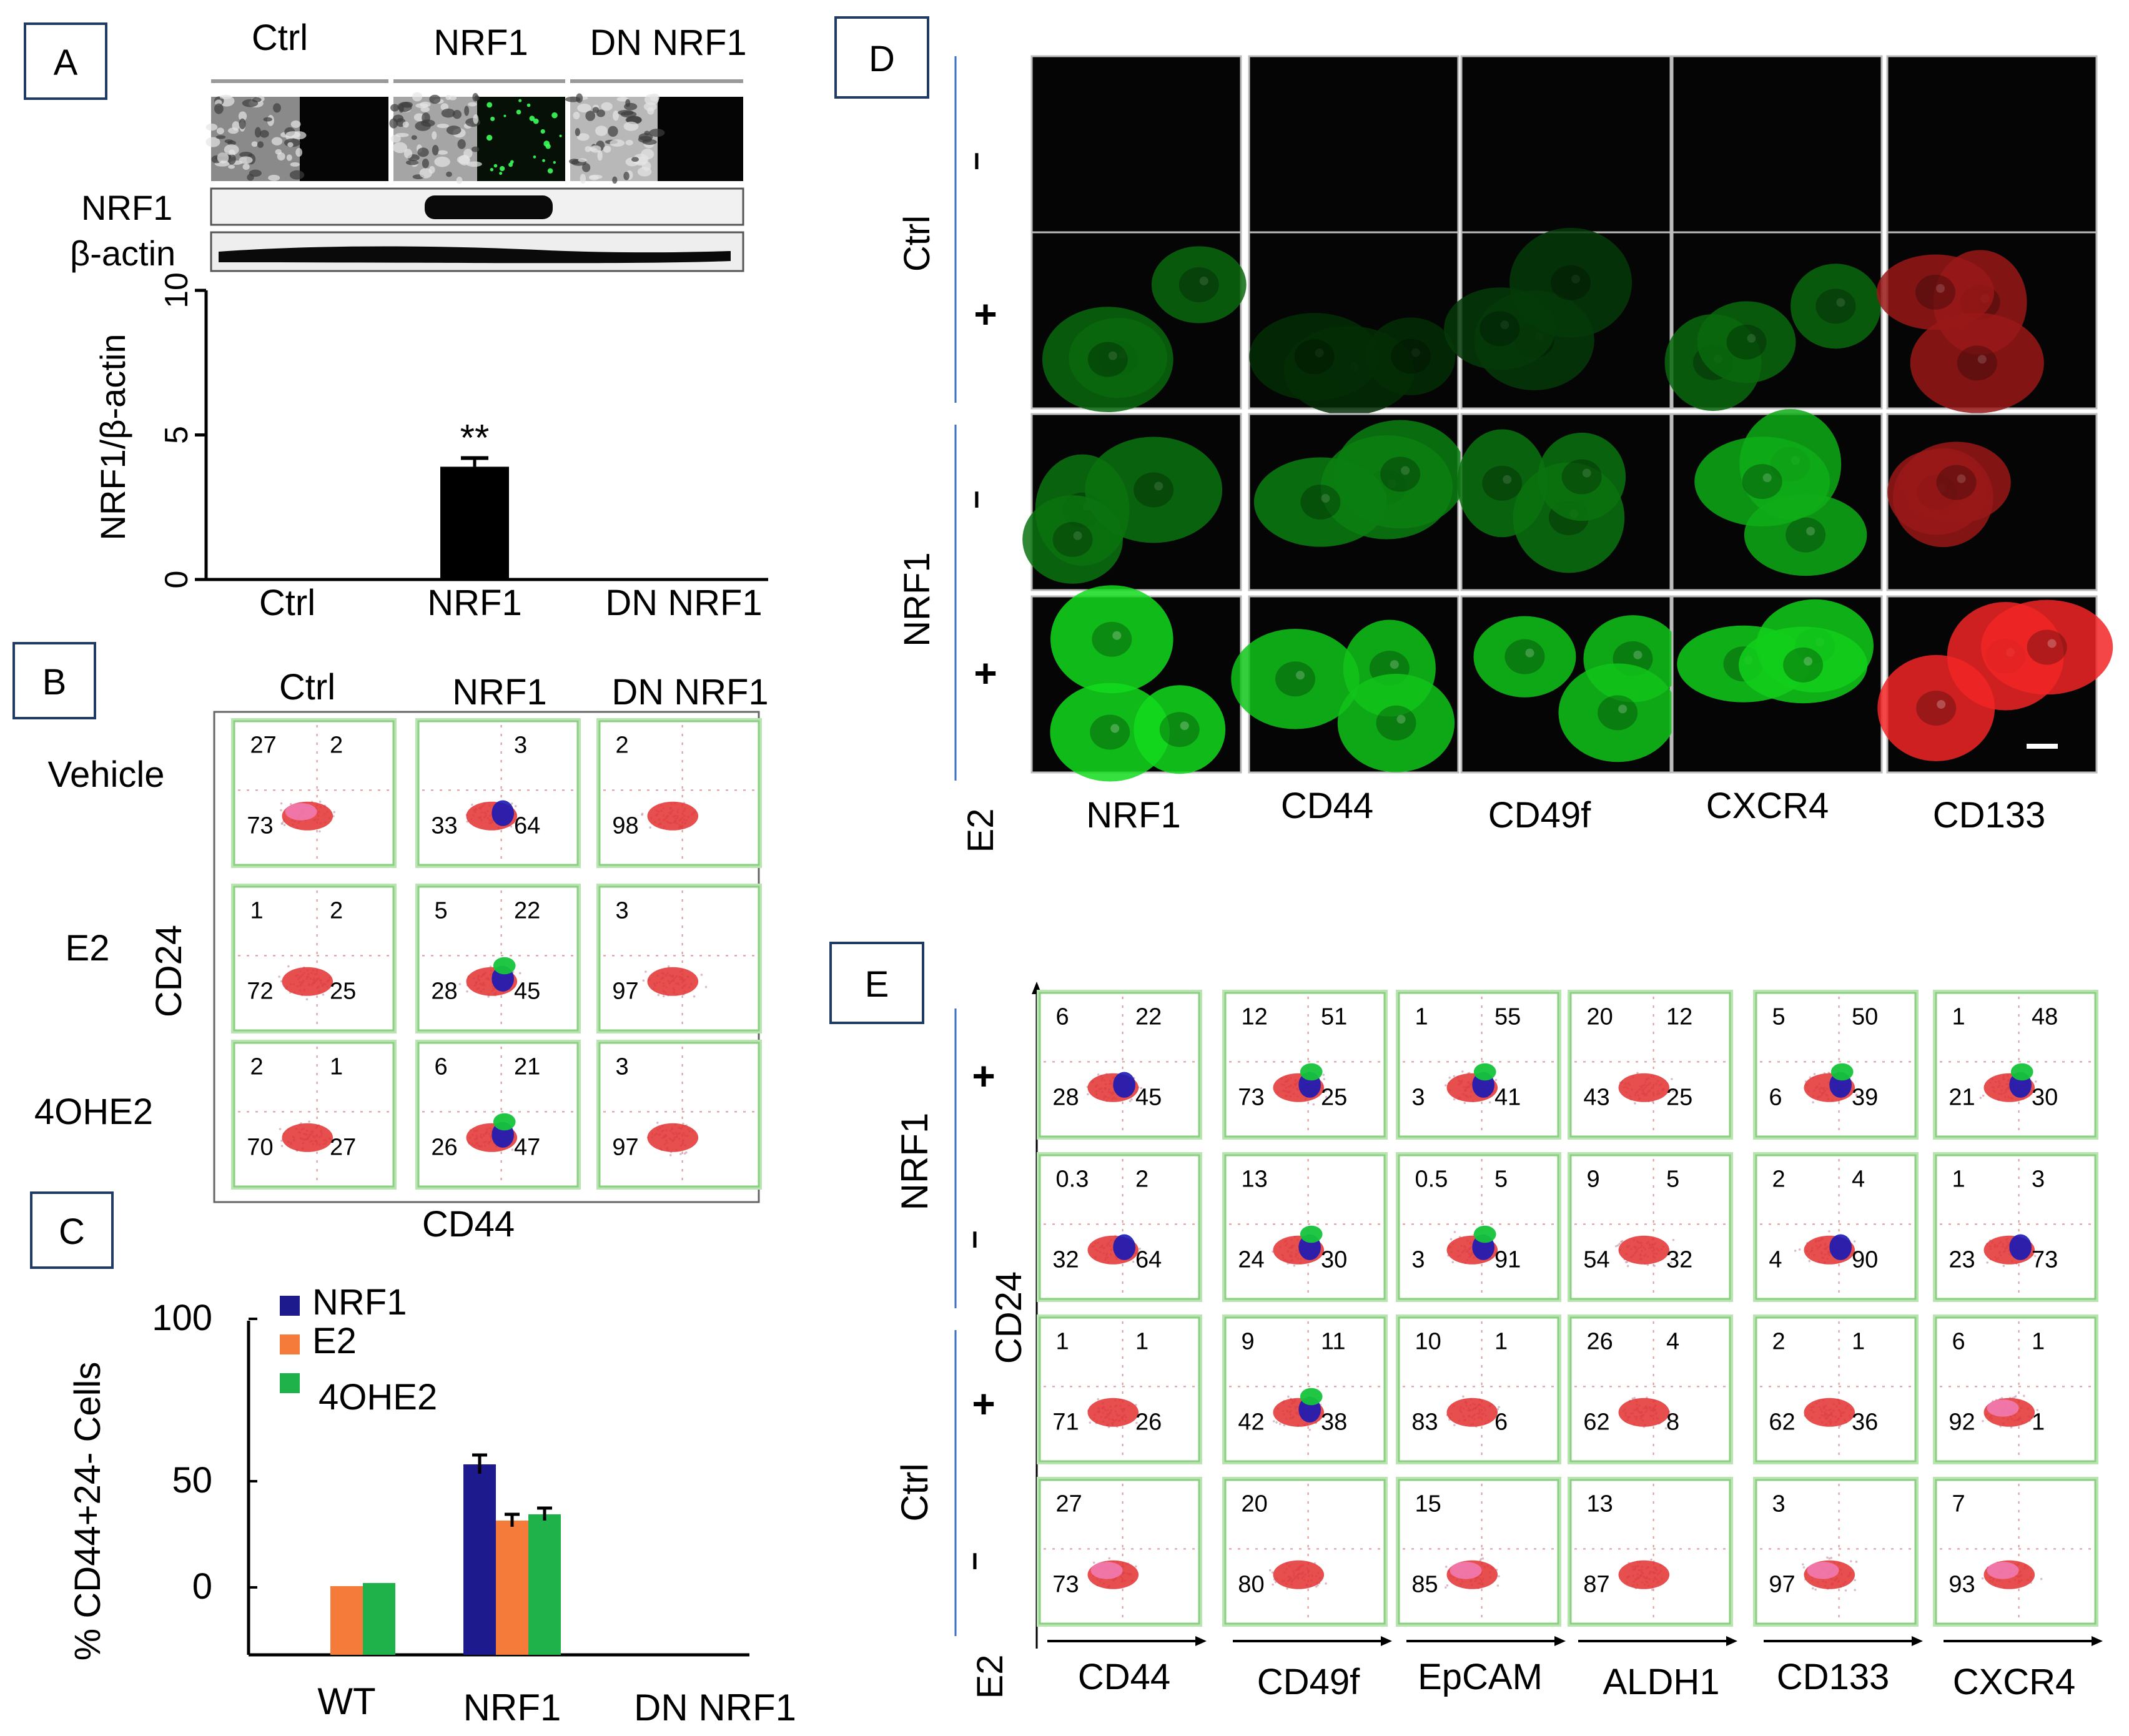 The image size is (2129, 1736). I want to click on a-blot-label-actin: β-actin, so click(122, 253).